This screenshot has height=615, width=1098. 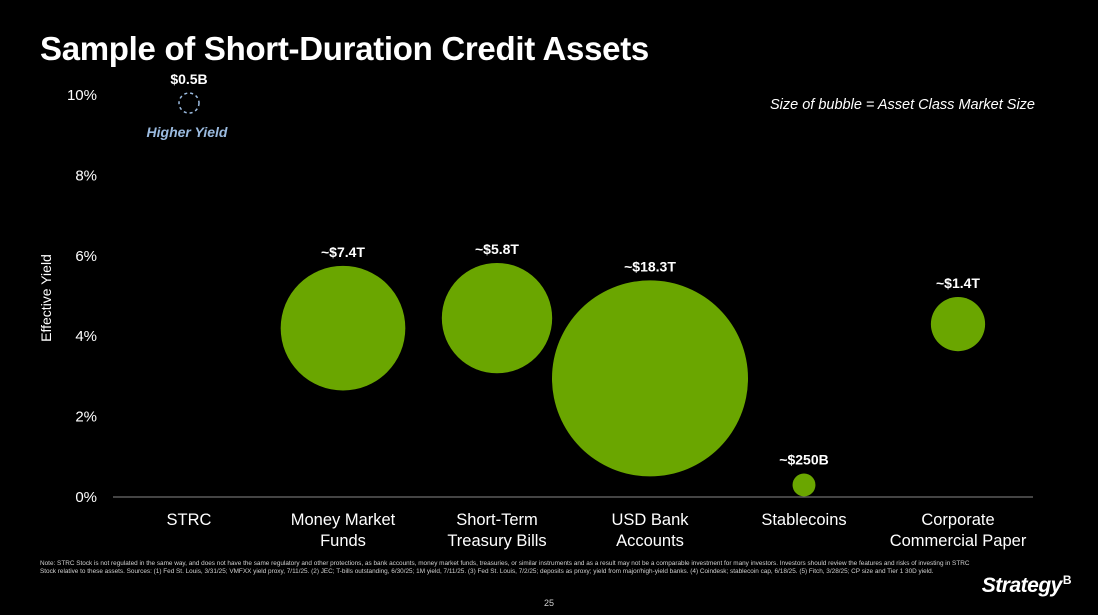 I want to click on y-tick-label: 4%, so click(x=86, y=336).